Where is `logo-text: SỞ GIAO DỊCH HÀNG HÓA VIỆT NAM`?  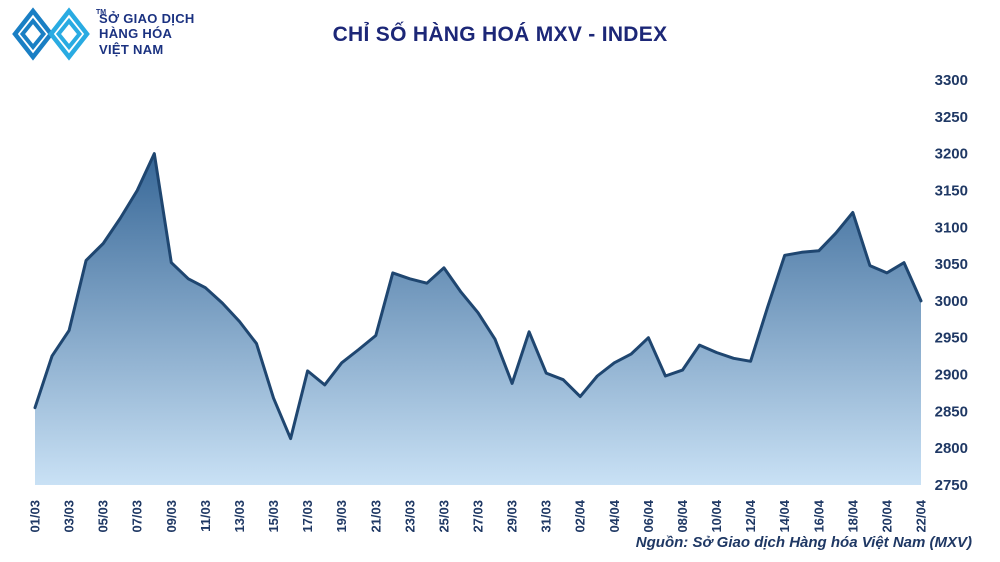
logo-text: SỞ GIAO DỊCH HÀNG HÓA VIỆT NAM is located at coordinates (147, 34).